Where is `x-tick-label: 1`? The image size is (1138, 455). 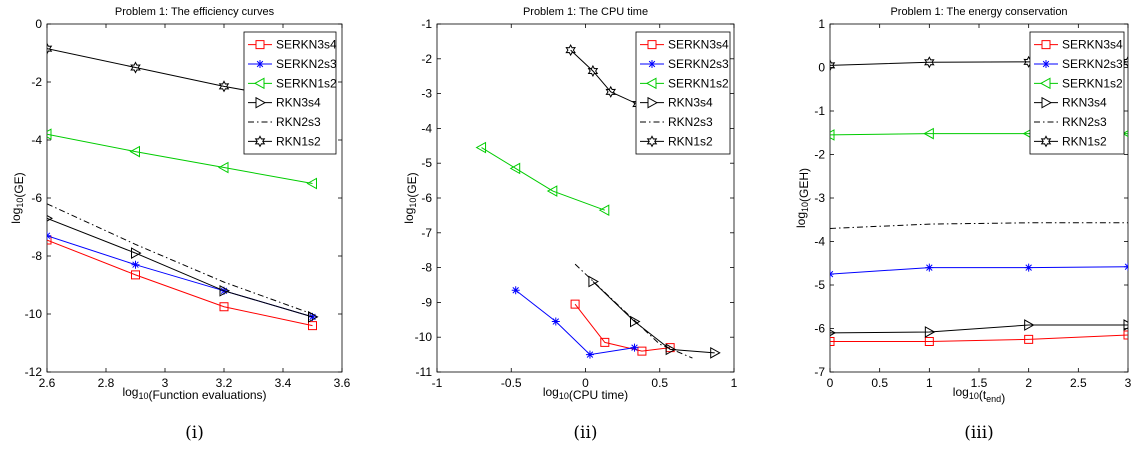
x-tick-label: 1 is located at coordinates (734, 383).